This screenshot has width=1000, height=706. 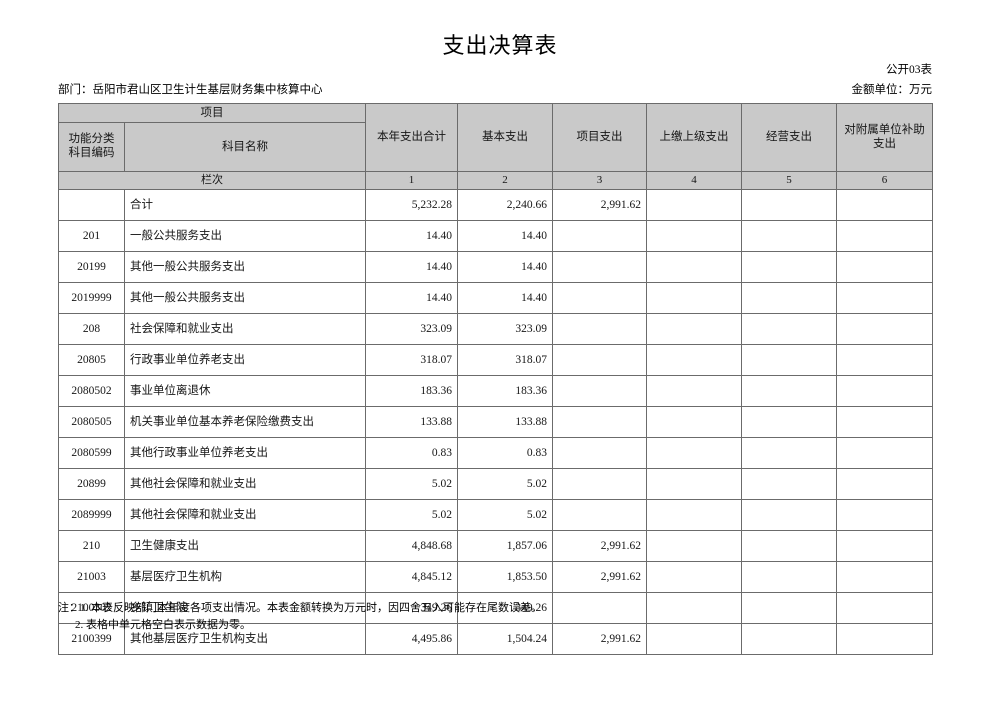 I want to click on cell-basic: 183.36, so click(x=505, y=391).